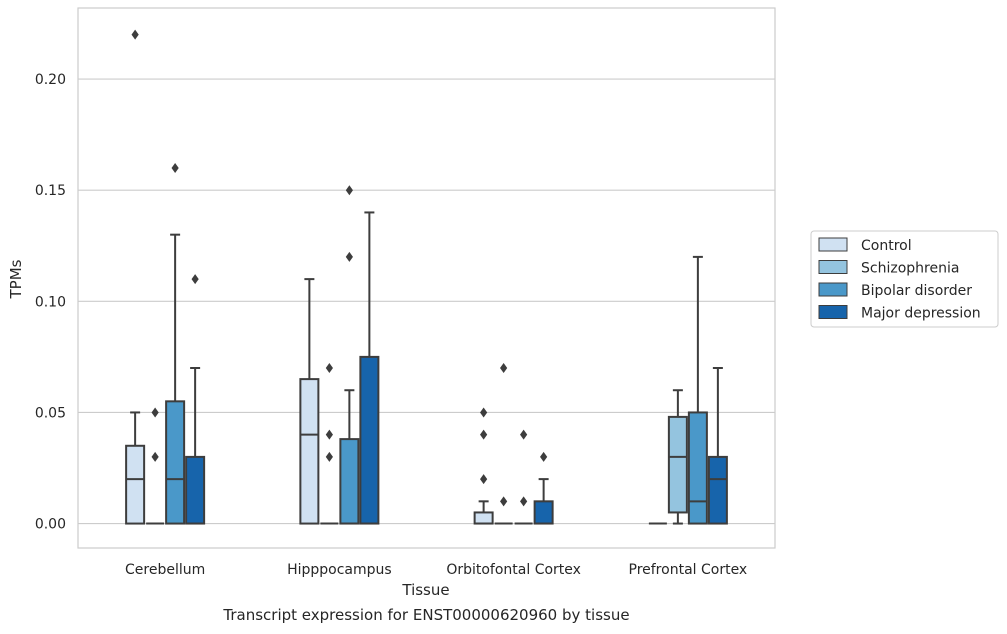 The image size is (1007, 634). I want to click on x-tick-label: Prefrontal Cortex, so click(688, 570).